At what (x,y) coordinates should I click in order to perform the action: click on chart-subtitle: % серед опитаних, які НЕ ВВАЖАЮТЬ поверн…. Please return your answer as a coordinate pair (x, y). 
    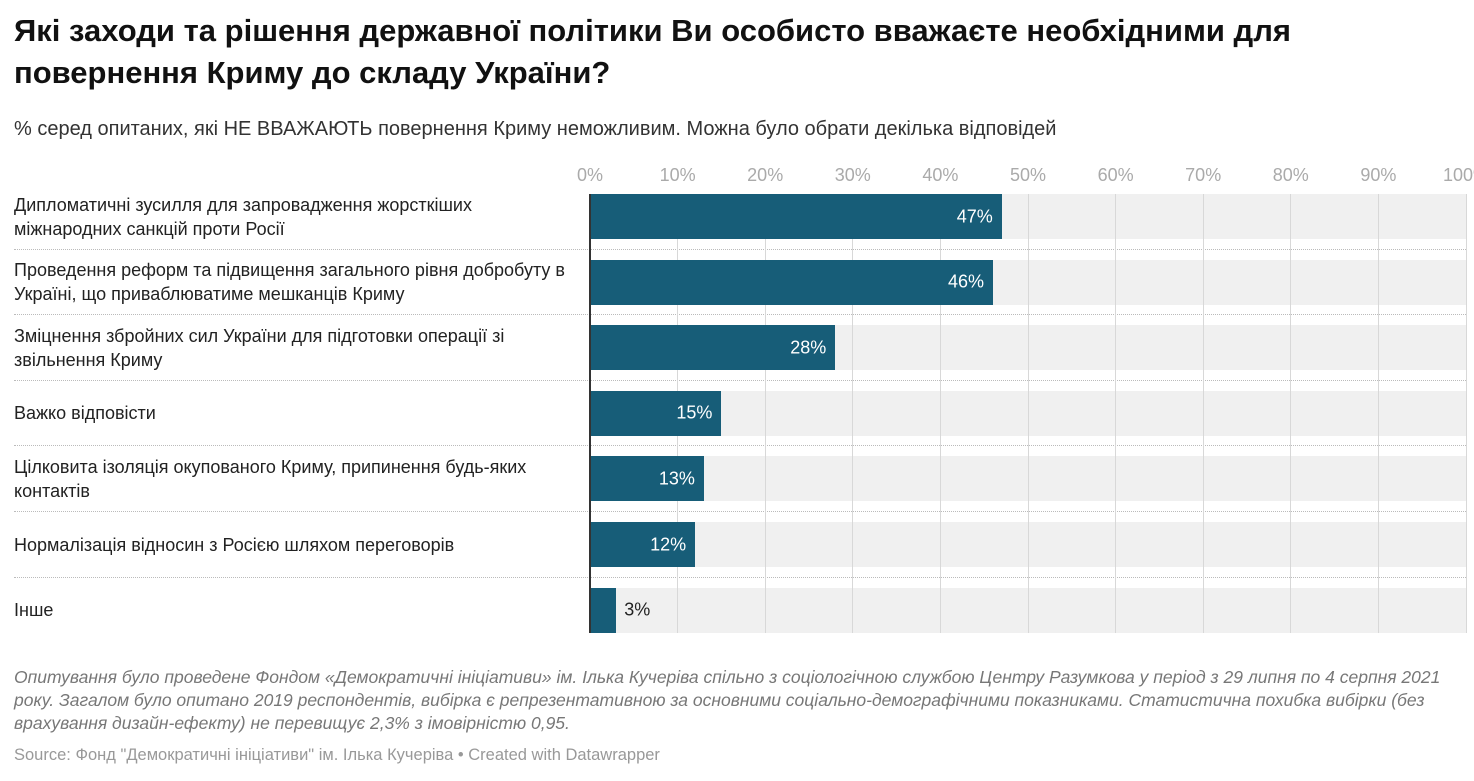
    Looking at the image, I should click on (535, 129).